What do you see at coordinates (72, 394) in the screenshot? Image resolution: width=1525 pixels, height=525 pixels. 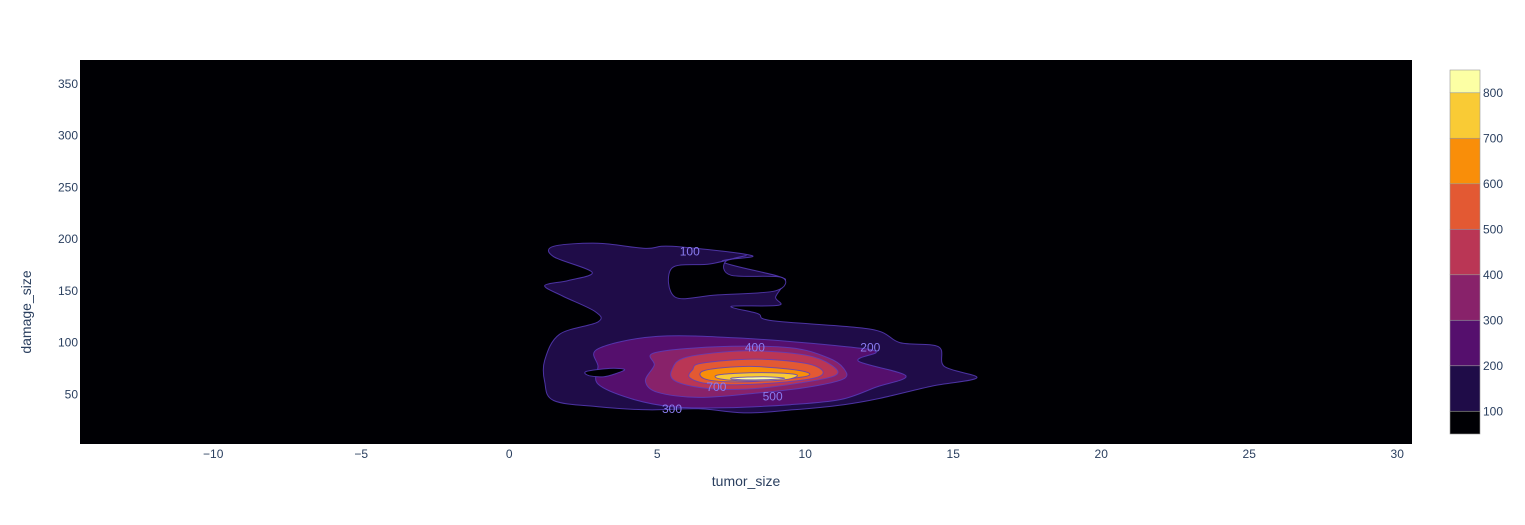 I see `y-tick-label: 50` at bounding box center [72, 394].